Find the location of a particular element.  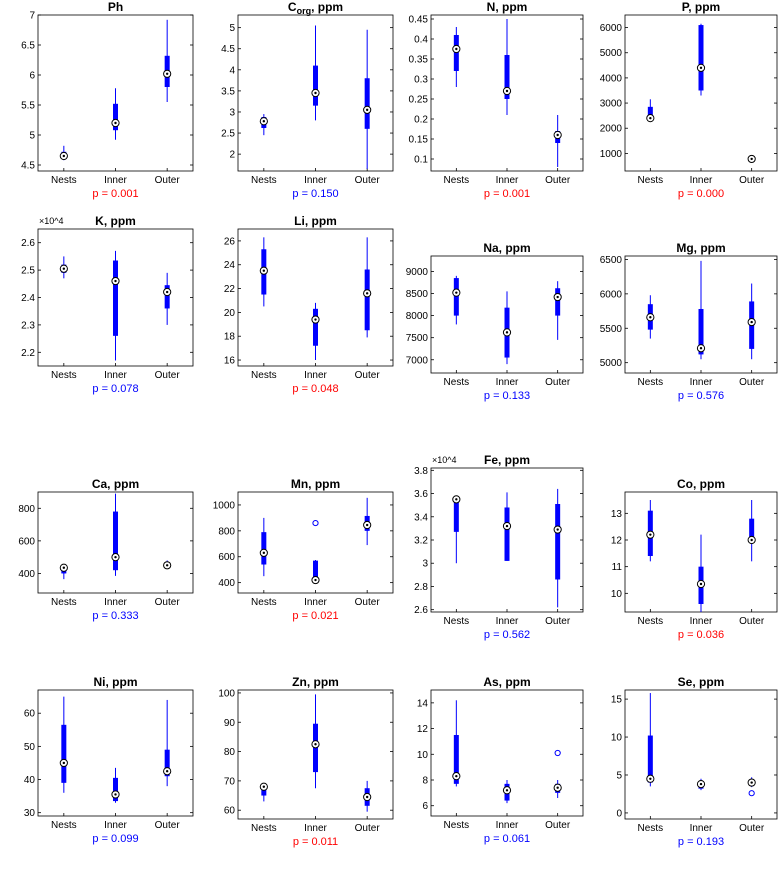

chart-panel: Ph 4.5 5 5.5 6 6.5 7 Nests Inner Outer p = 0.001 is located at coordinates (107, 100).